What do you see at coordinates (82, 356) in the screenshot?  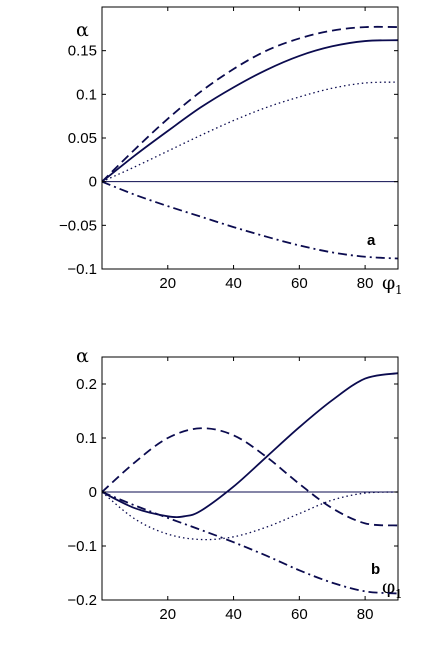 I see `panel-b-y-axis-label: α` at bounding box center [82, 356].